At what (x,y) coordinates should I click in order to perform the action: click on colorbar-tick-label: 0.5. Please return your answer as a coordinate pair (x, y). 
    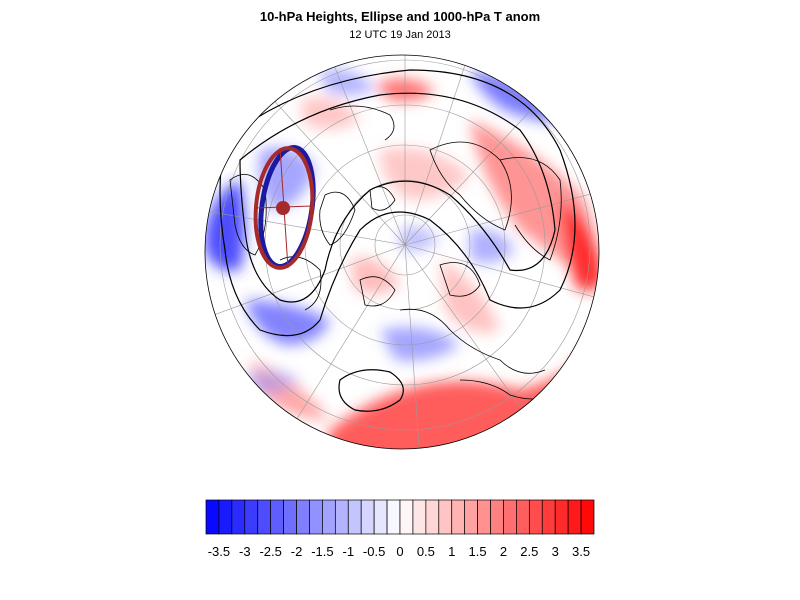
    Looking at the image, I should click on (425, 551).